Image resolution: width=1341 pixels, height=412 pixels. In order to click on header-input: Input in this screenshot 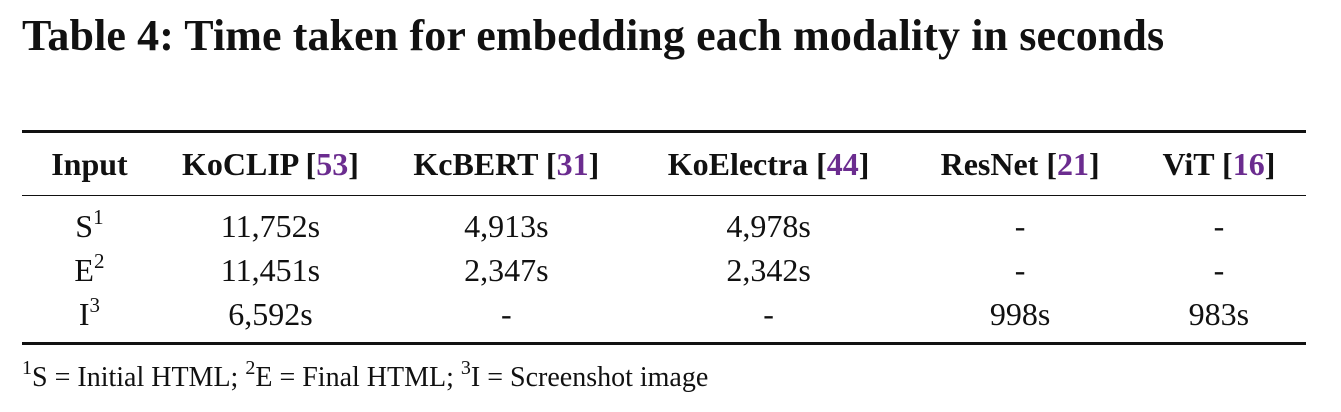, I will do `click(89, 164)`.